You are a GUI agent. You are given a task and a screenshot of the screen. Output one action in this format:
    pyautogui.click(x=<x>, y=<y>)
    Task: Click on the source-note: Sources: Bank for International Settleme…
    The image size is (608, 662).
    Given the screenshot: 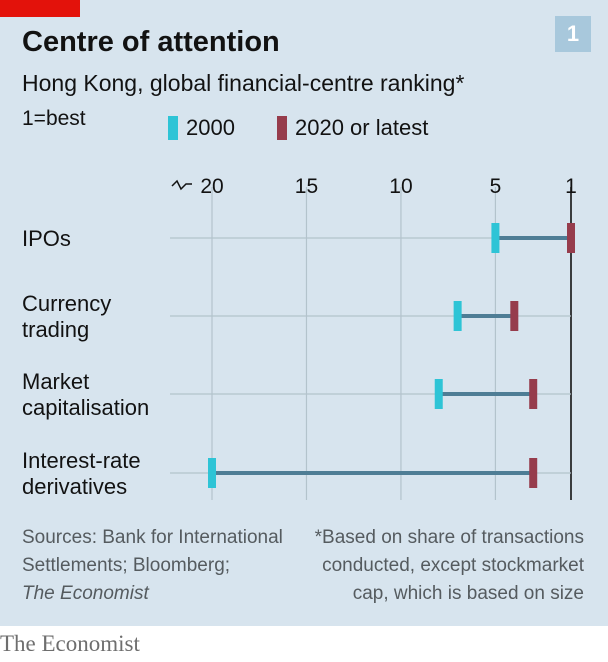 What is the action you would take?
    pyautogui.click(x=152, y=566)
    